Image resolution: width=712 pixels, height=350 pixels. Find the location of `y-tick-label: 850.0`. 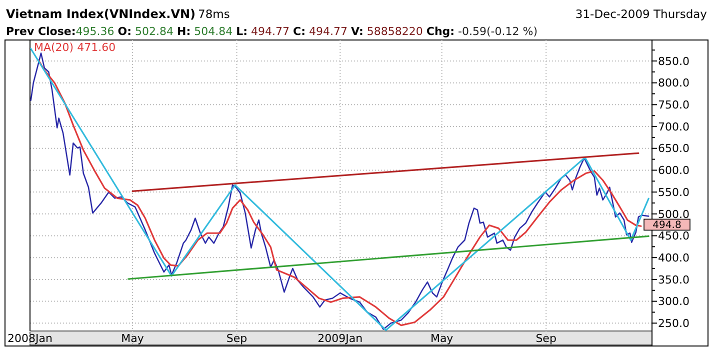

y-tick-label: 850.0 is located at coordinates (674, 61).